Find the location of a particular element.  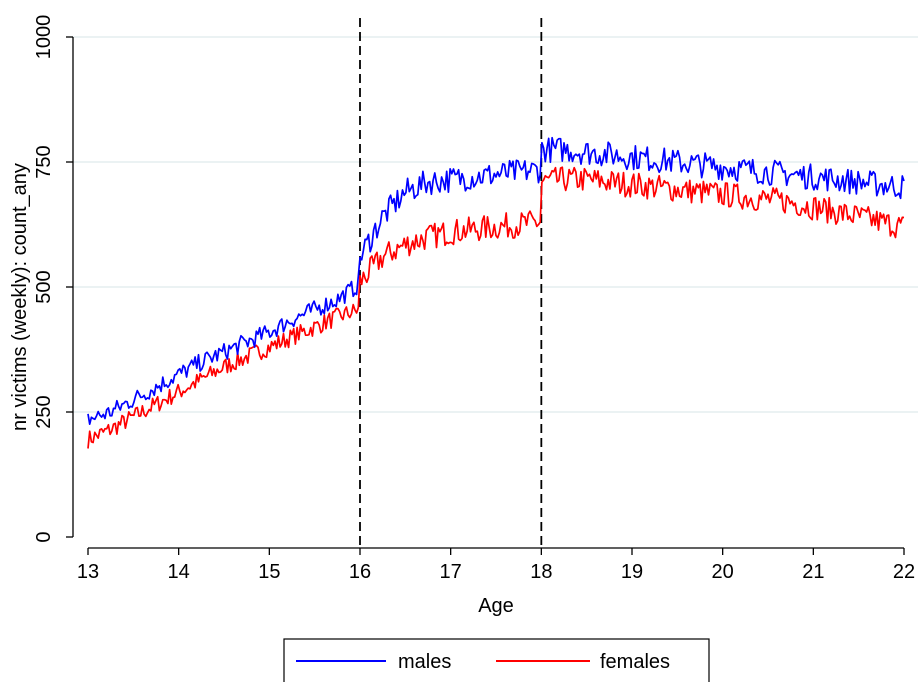

y-tick-label-500: 500 is located at coordinates (44, 286).